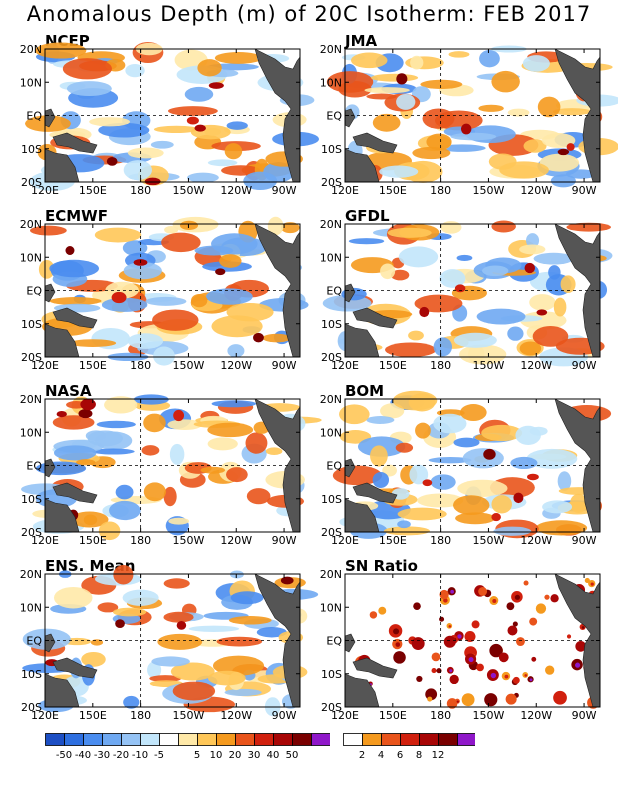 The height and width of the screenshot is (800, 618). What do you see at coordinates (362, 755) in the screenshot?
I see `colorbar-label: 2` at bounding box center [362, 755].